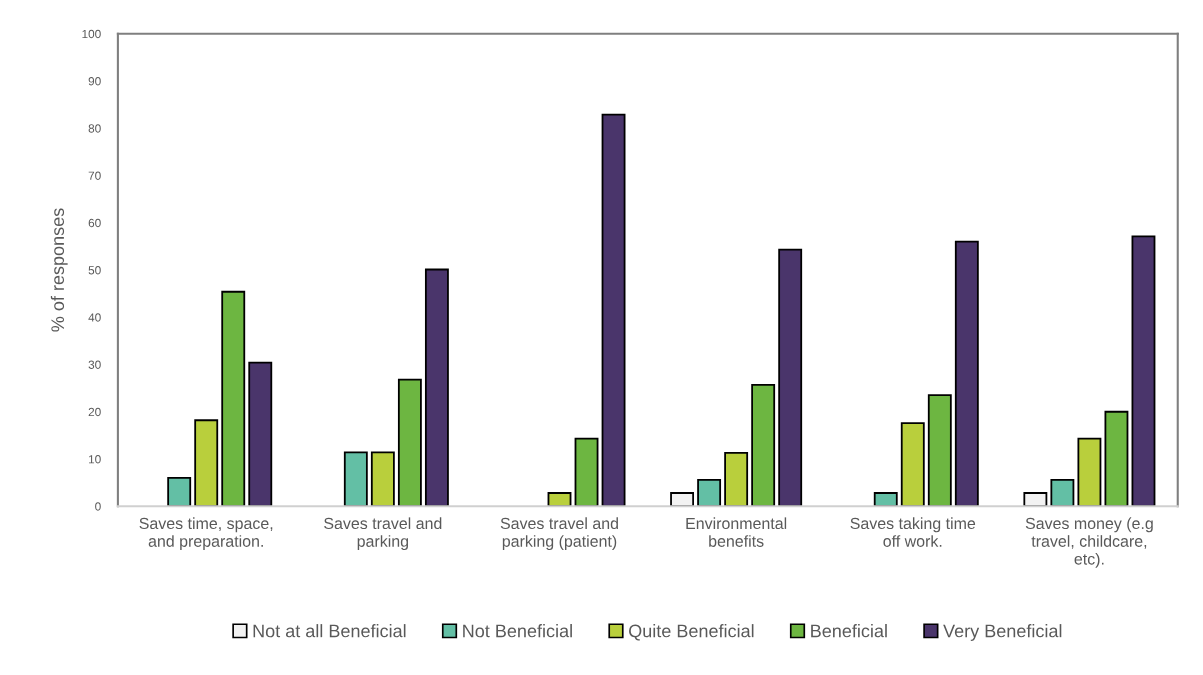 This screenshot has height=675, width=1203. Describe the element at coordinates (913, 532) in the screenshot. I see `x-tick-label: Saves taking time off work.` at that location.